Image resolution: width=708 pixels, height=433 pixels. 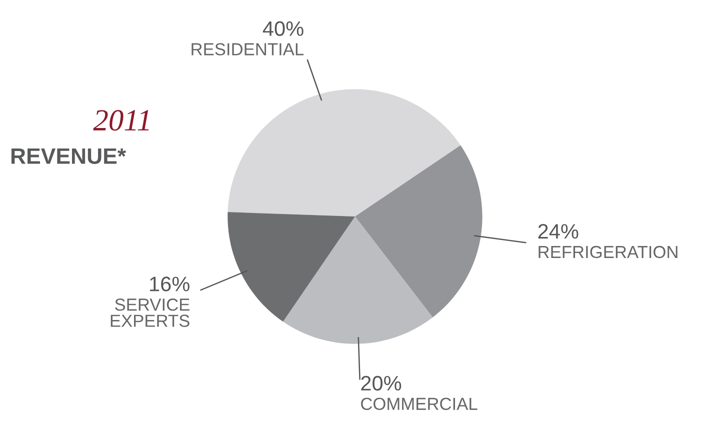 What do you see at coordinates (381, 383) in the screenshot?
I see `data-label: 20%` at bounding box center [381, 383].